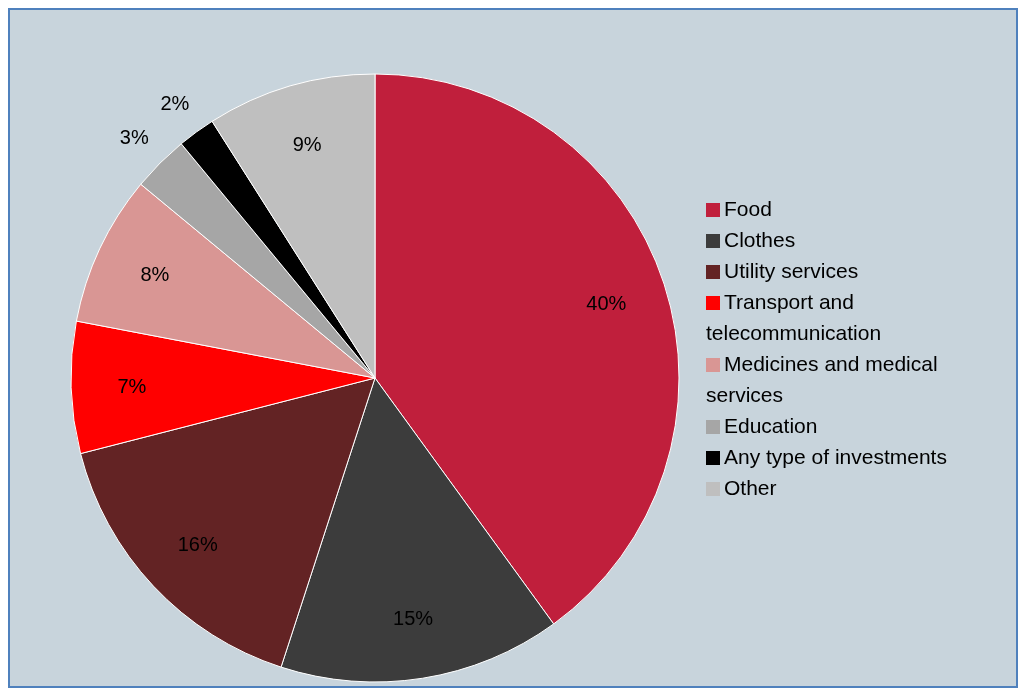 The width and height of the screenshot is (1028, 699). Describe the element at coordinates (197, 544) in the screenshot. I see `data-label: 16%` at that location.